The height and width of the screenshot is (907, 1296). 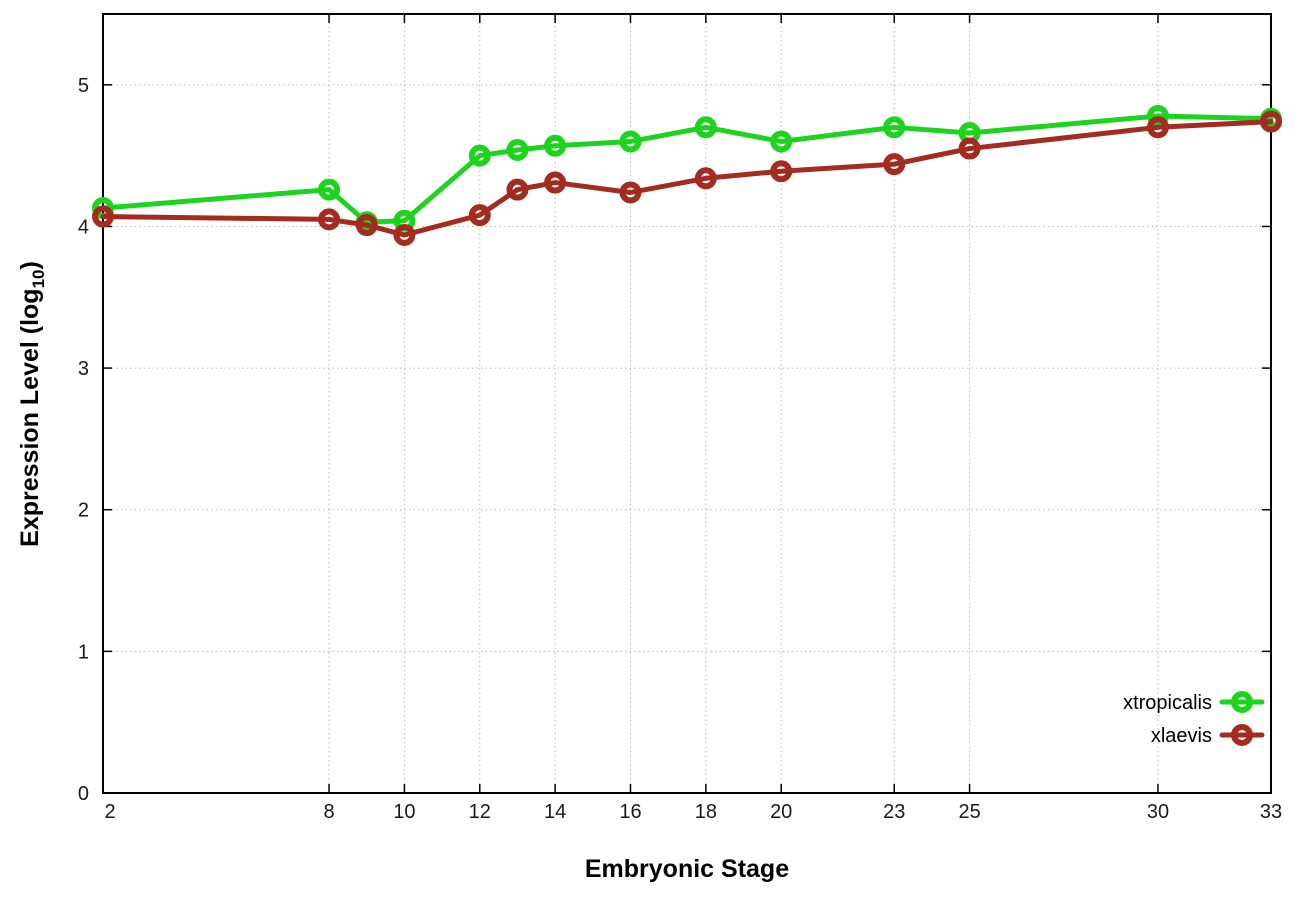 What do you see at coordinates (83, 794) in the screenshot?
I see `y-tick-label: 0` at bounding box center [83, 794].